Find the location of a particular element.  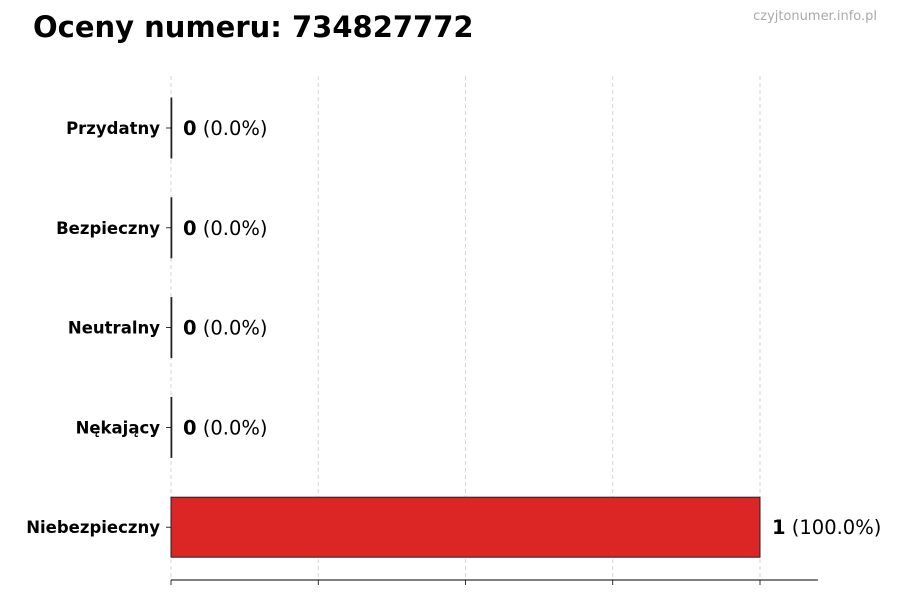

y-tick-label: Przydatny is located at coordinates (113, 128).